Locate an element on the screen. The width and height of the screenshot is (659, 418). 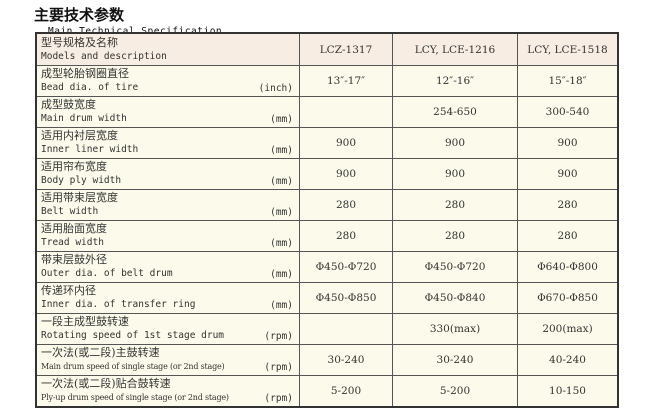
row-unit: (inch) is located at coordinates (275, 88).